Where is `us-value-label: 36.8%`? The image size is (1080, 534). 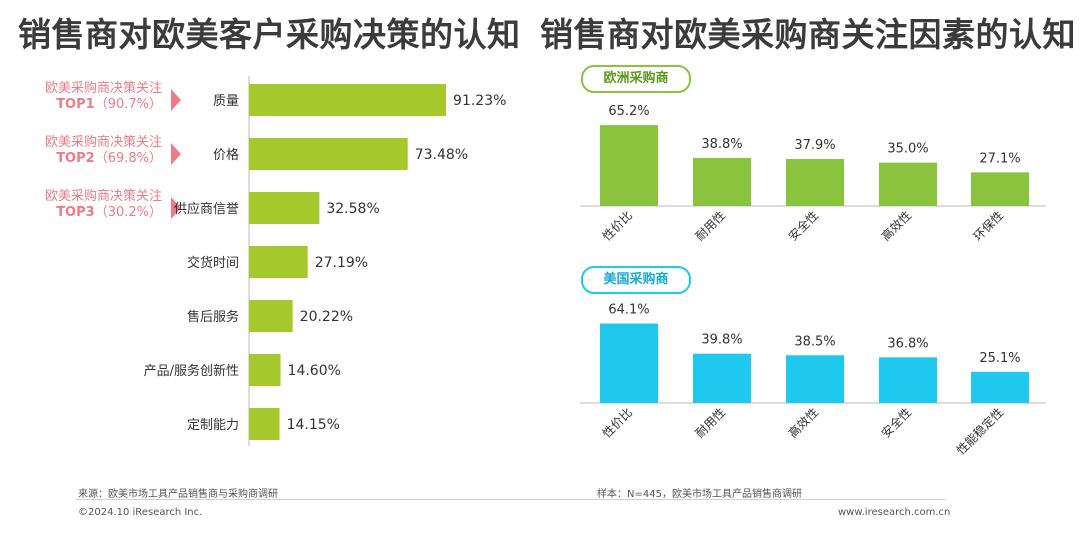
us-value-label: 36.8% is located at coordinates (907, 343).